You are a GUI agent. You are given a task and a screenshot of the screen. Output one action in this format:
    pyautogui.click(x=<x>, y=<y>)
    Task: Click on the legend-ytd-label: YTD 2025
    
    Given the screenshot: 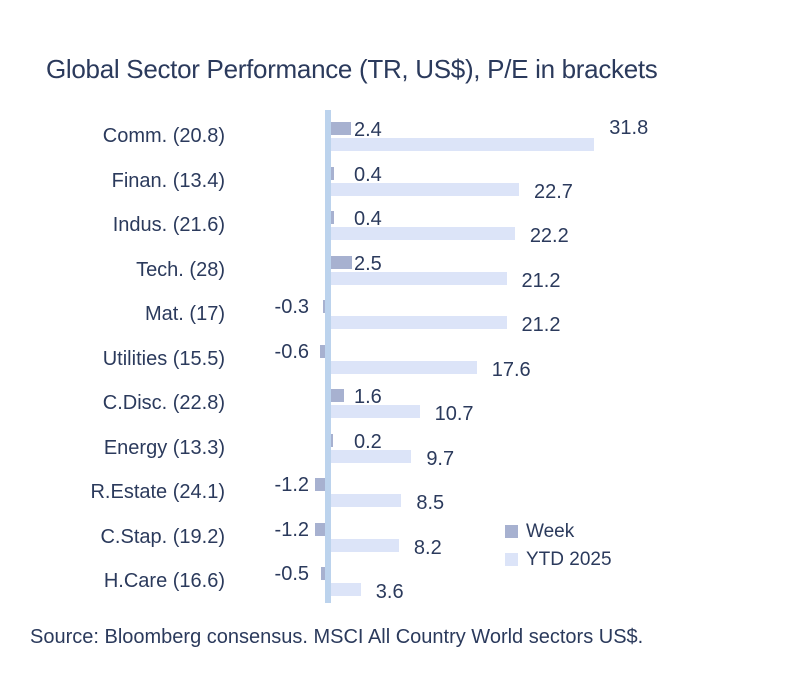 What is the action you would take?
    pyautogui.click(x=569, y=559)
    